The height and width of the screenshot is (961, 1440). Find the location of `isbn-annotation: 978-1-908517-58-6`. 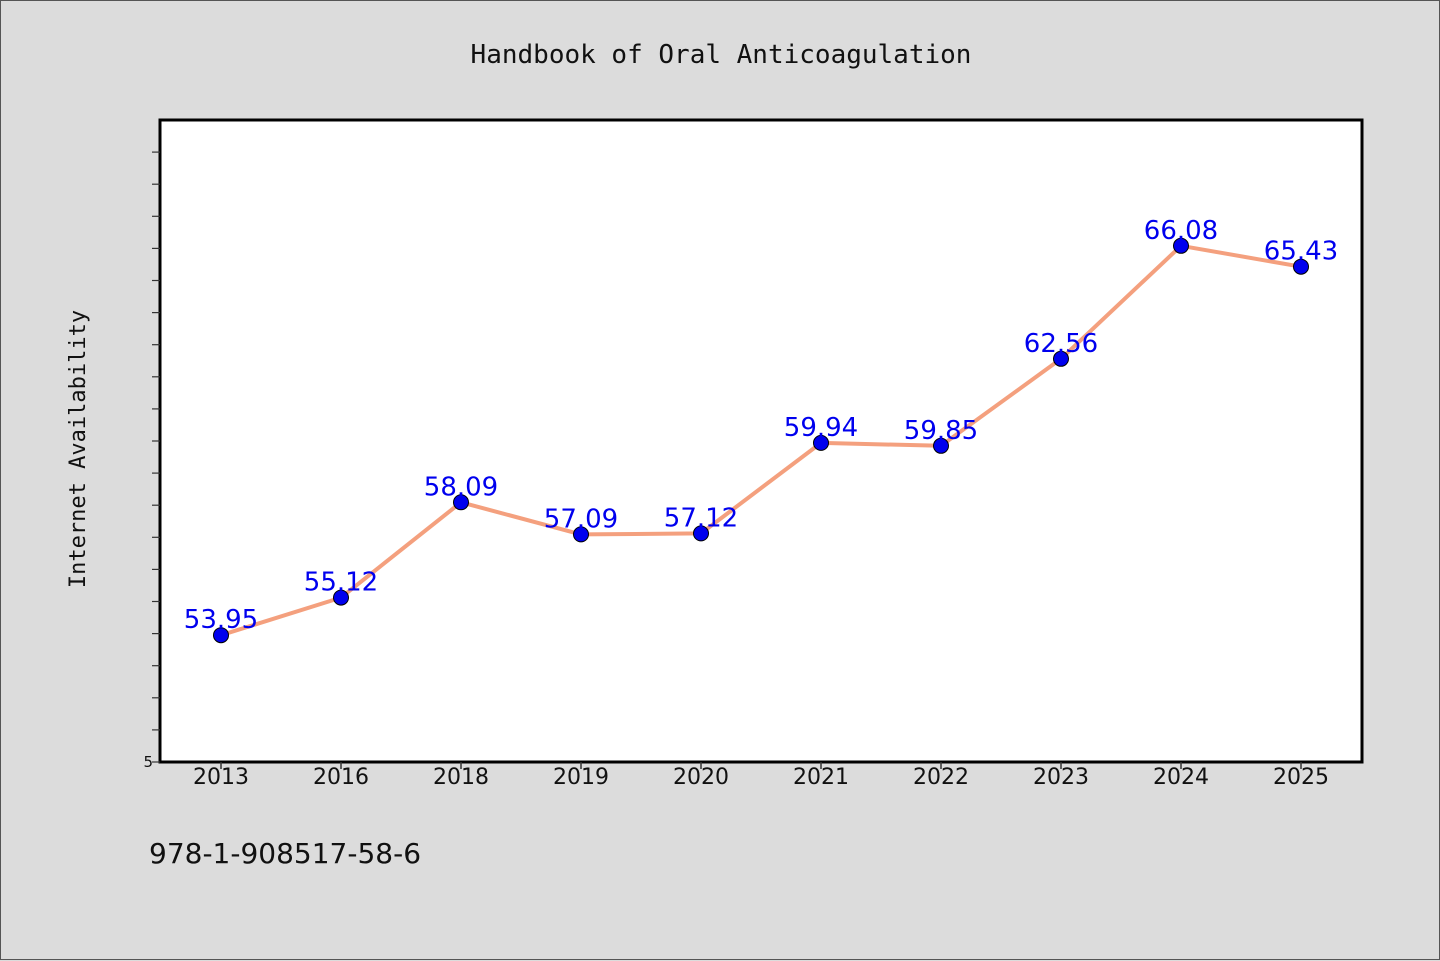

isbn-annotation: 978-1-908517-58-6 is located at coordinates (285, 853).